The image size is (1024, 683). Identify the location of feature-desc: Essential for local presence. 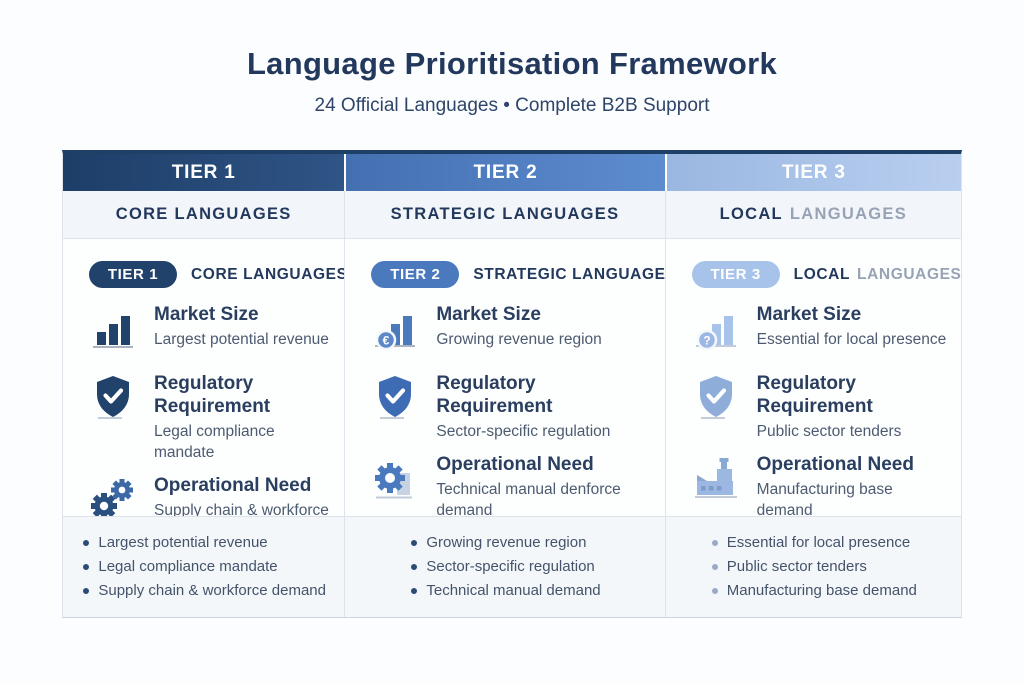
(851, 339).